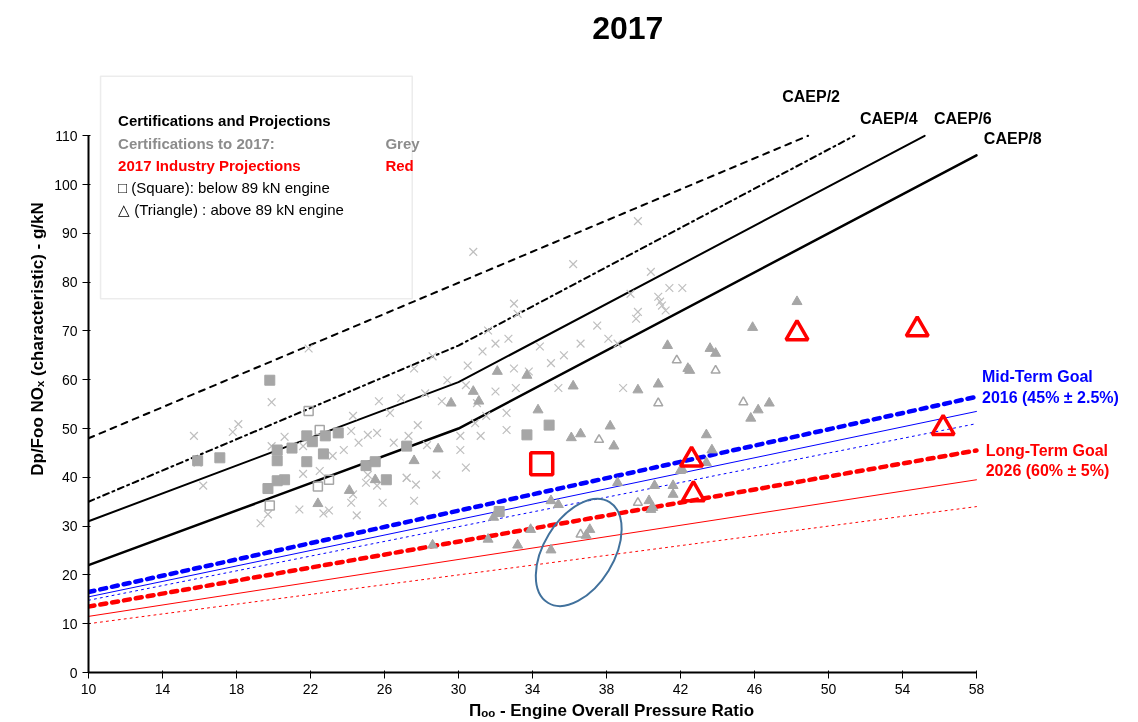 The width and height of the screenshot is (1138, 722). What do you see at coordinates (224, 188) in the screenshot?
I see `annotation: □ (Square): below 89 kN engine` at bounding box center [224, 188].